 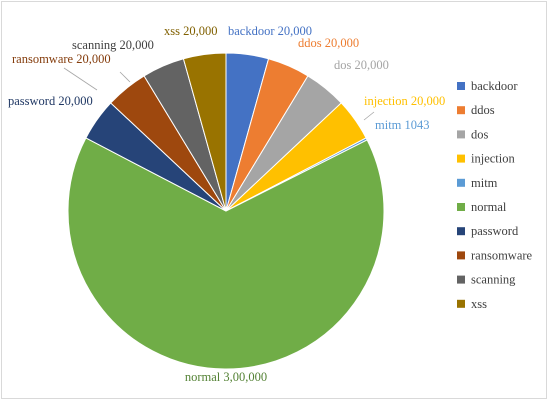 I want to click on legend-label-ddos: ddos, so click(x=483, y=110).